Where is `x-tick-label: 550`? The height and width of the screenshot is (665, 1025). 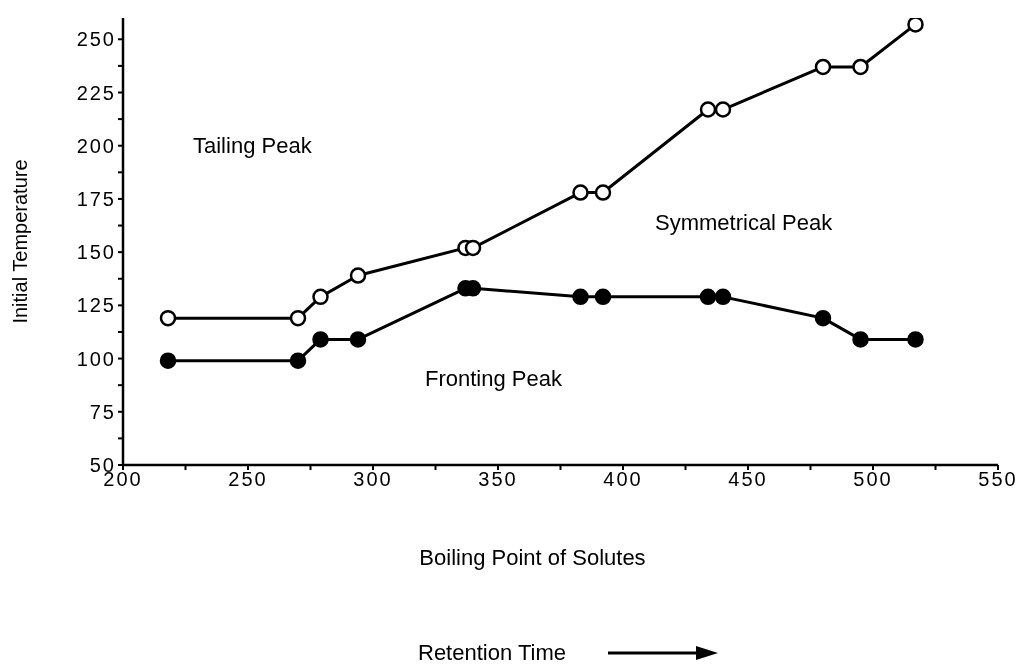
x-tick-label: 550 is located at coordinates (998, 479).